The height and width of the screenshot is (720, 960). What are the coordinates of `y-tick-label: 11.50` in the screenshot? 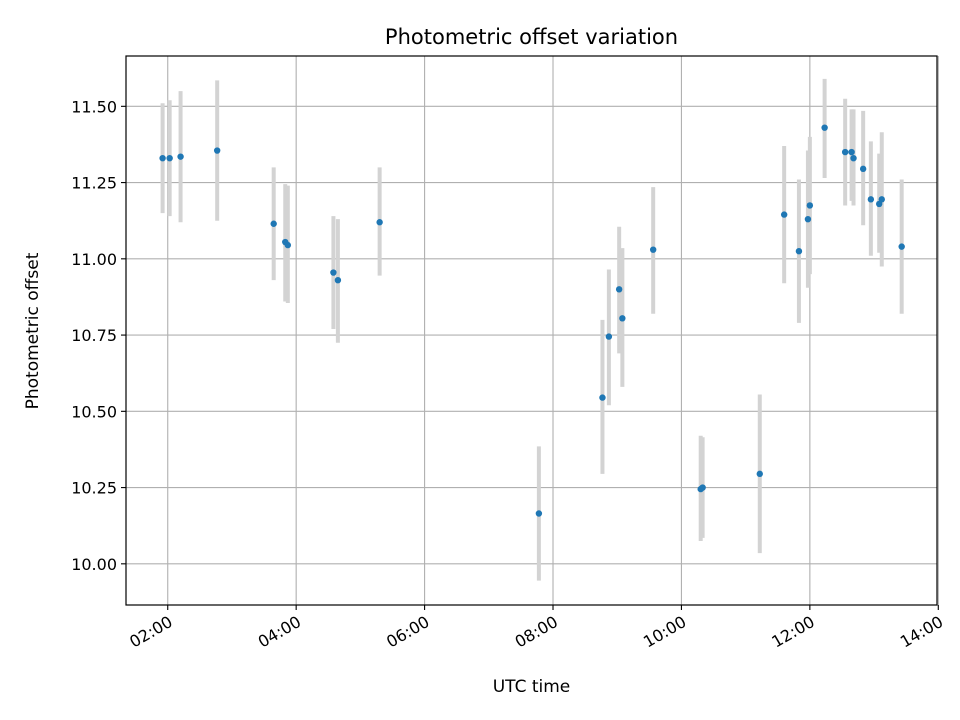 It's located at (94, 106).